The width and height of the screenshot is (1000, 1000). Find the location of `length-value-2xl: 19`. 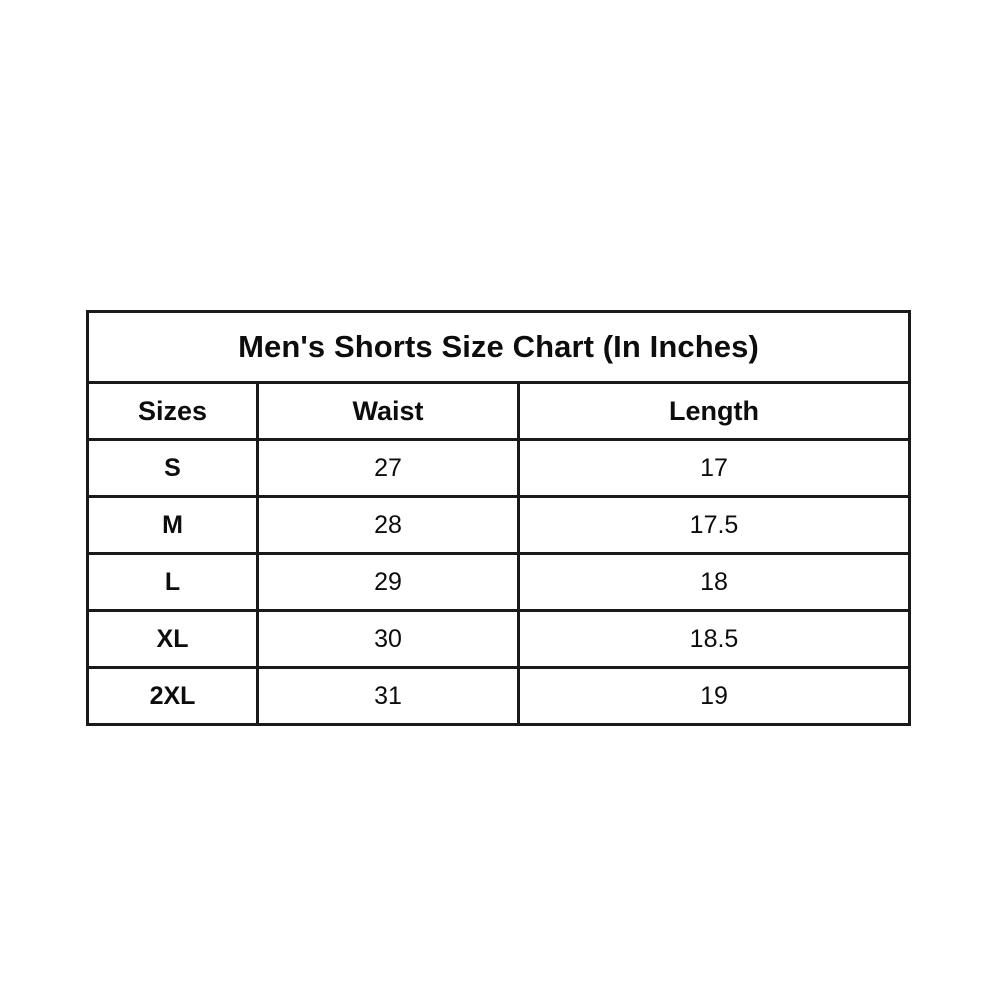

length-value-2xl: 19 is located at coordinates (714, 696).